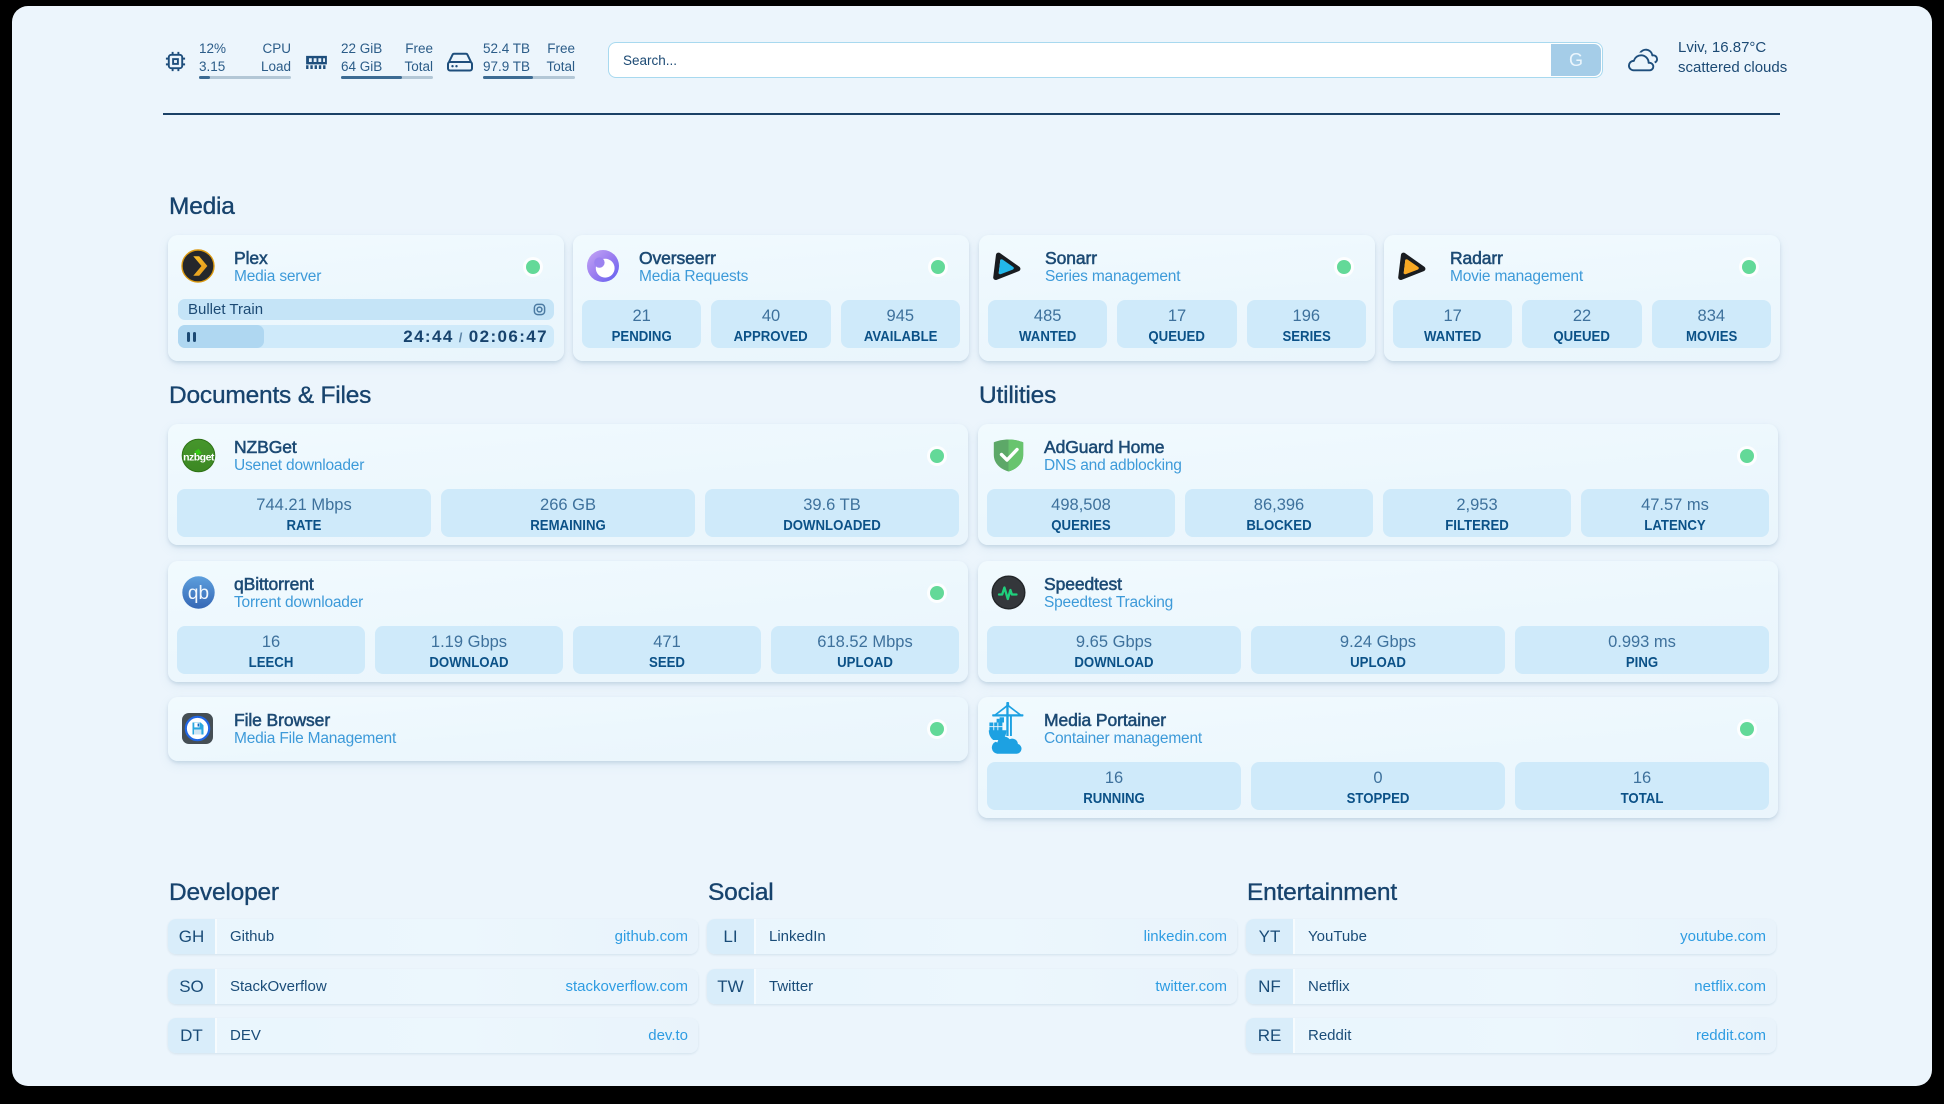 Image resolution: width=1944 pixels, height=1104 pixels. What do you see at coordinates (199, 458) in the screenshot?
I see `svg-text: nzbget` at bounding box center [199, 458].